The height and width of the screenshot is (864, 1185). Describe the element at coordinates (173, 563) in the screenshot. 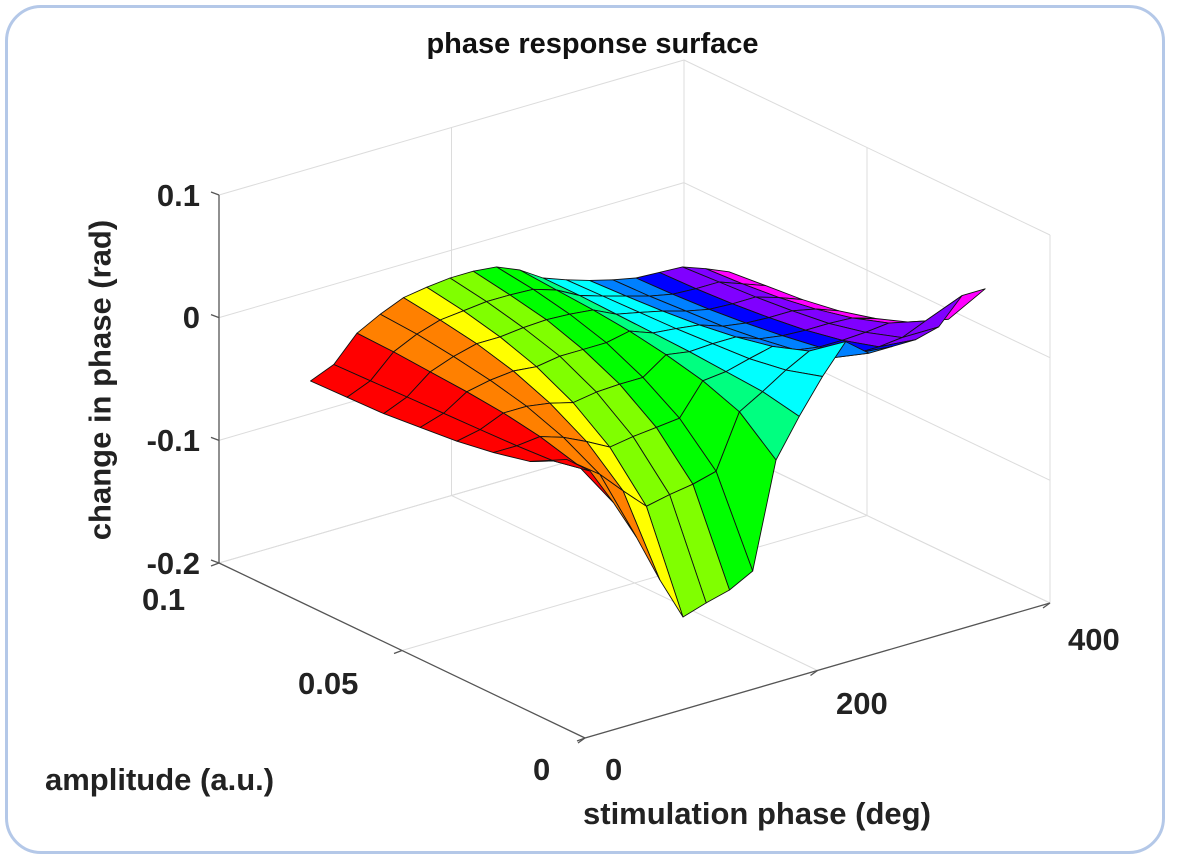

I see `z-tick-label: -0.2` at that location.